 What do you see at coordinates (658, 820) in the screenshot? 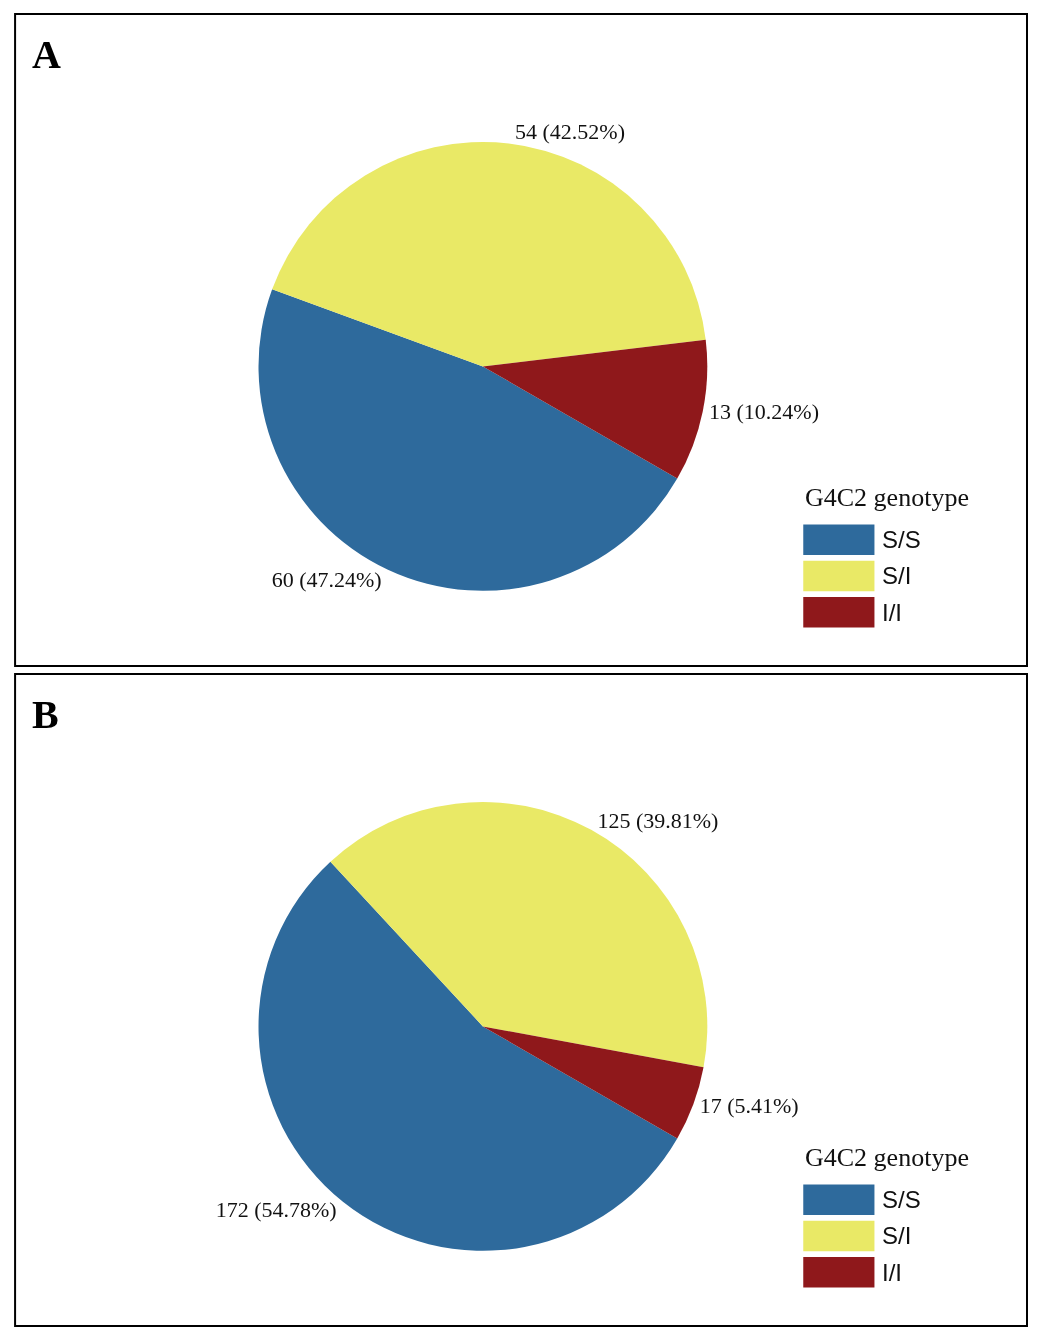
I see `data-label: 125 (39.81%)` at bounding box center [658, 820].